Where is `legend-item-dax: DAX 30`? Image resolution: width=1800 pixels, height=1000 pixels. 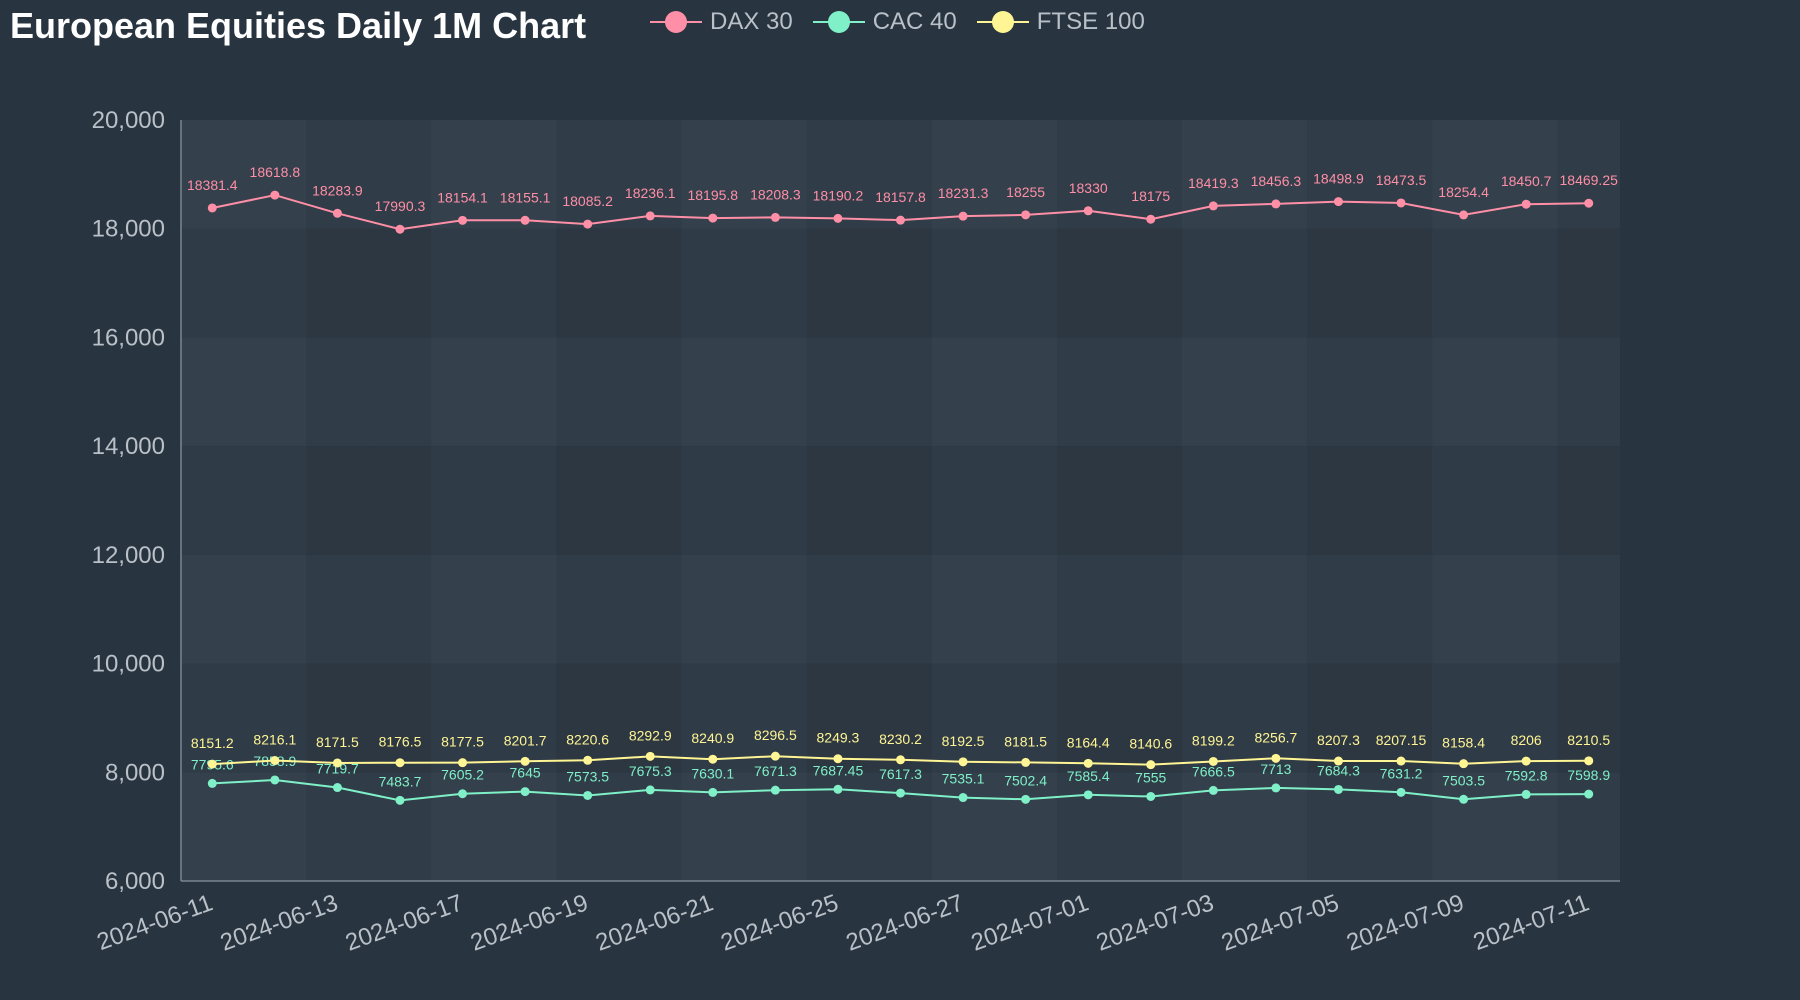 legend-item-dax: DAX 30 is located at coordinates (721, 22).